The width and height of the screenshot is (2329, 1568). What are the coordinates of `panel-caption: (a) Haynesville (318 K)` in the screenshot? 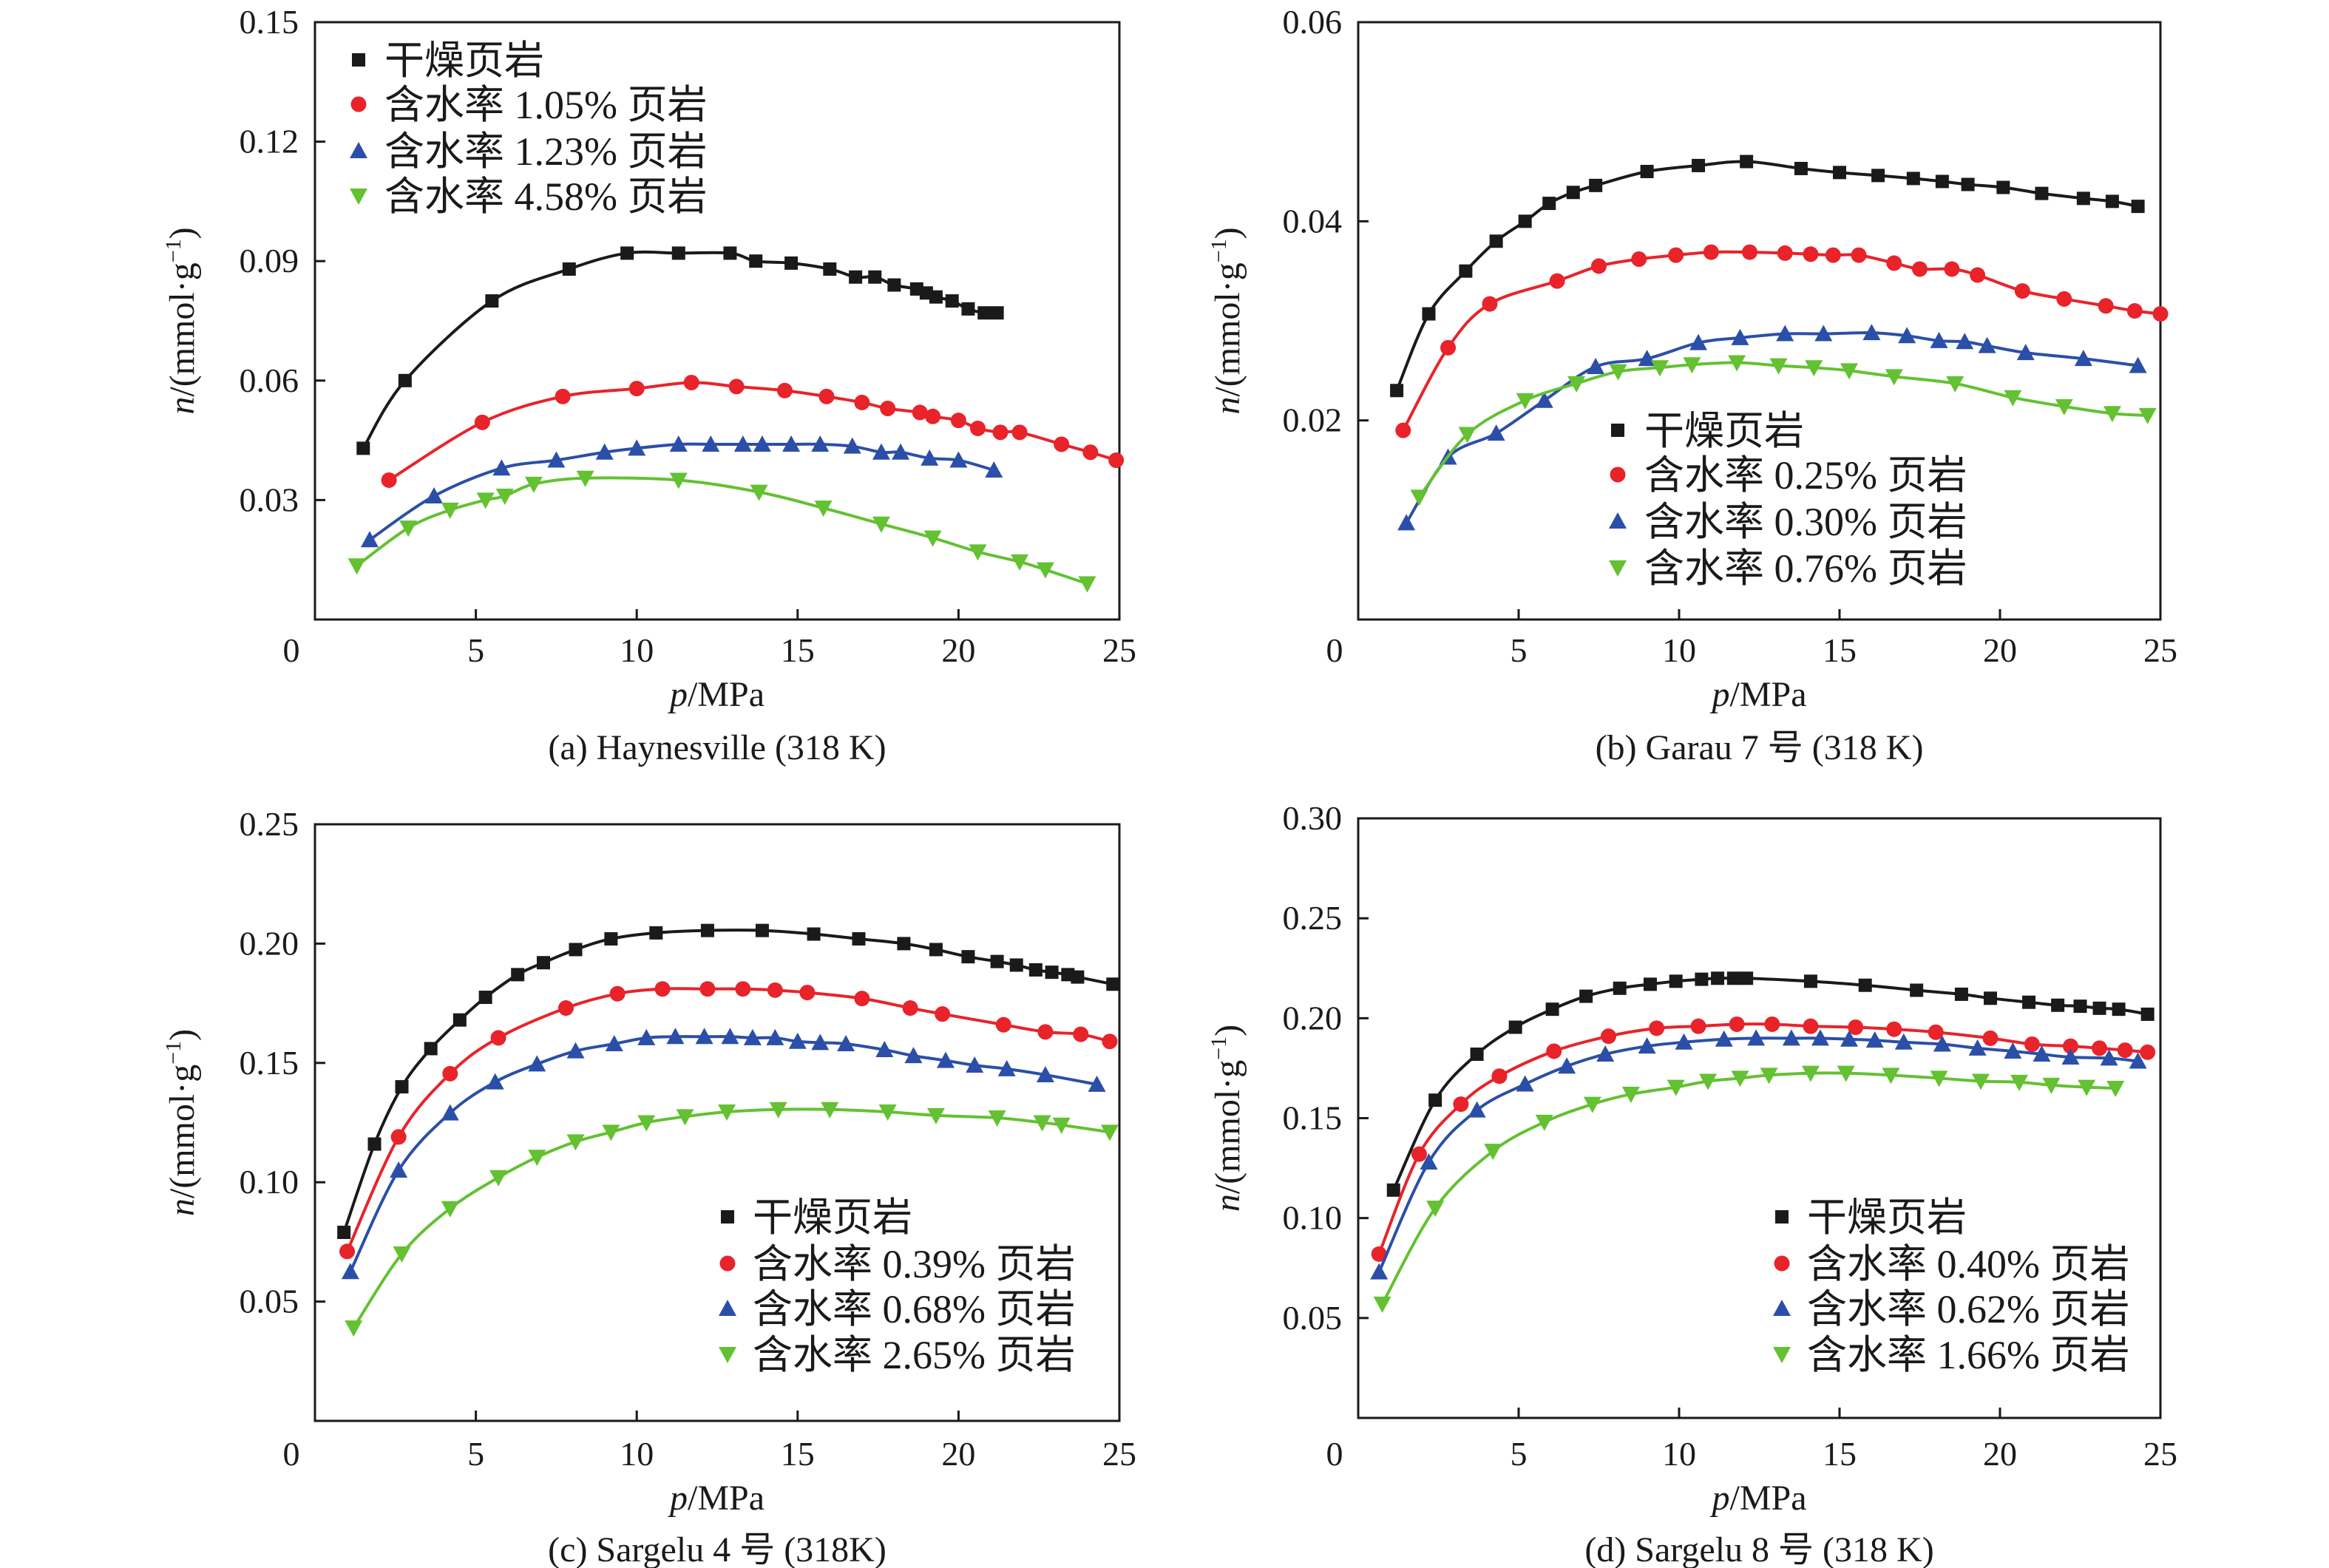 It's located at (717, 747).